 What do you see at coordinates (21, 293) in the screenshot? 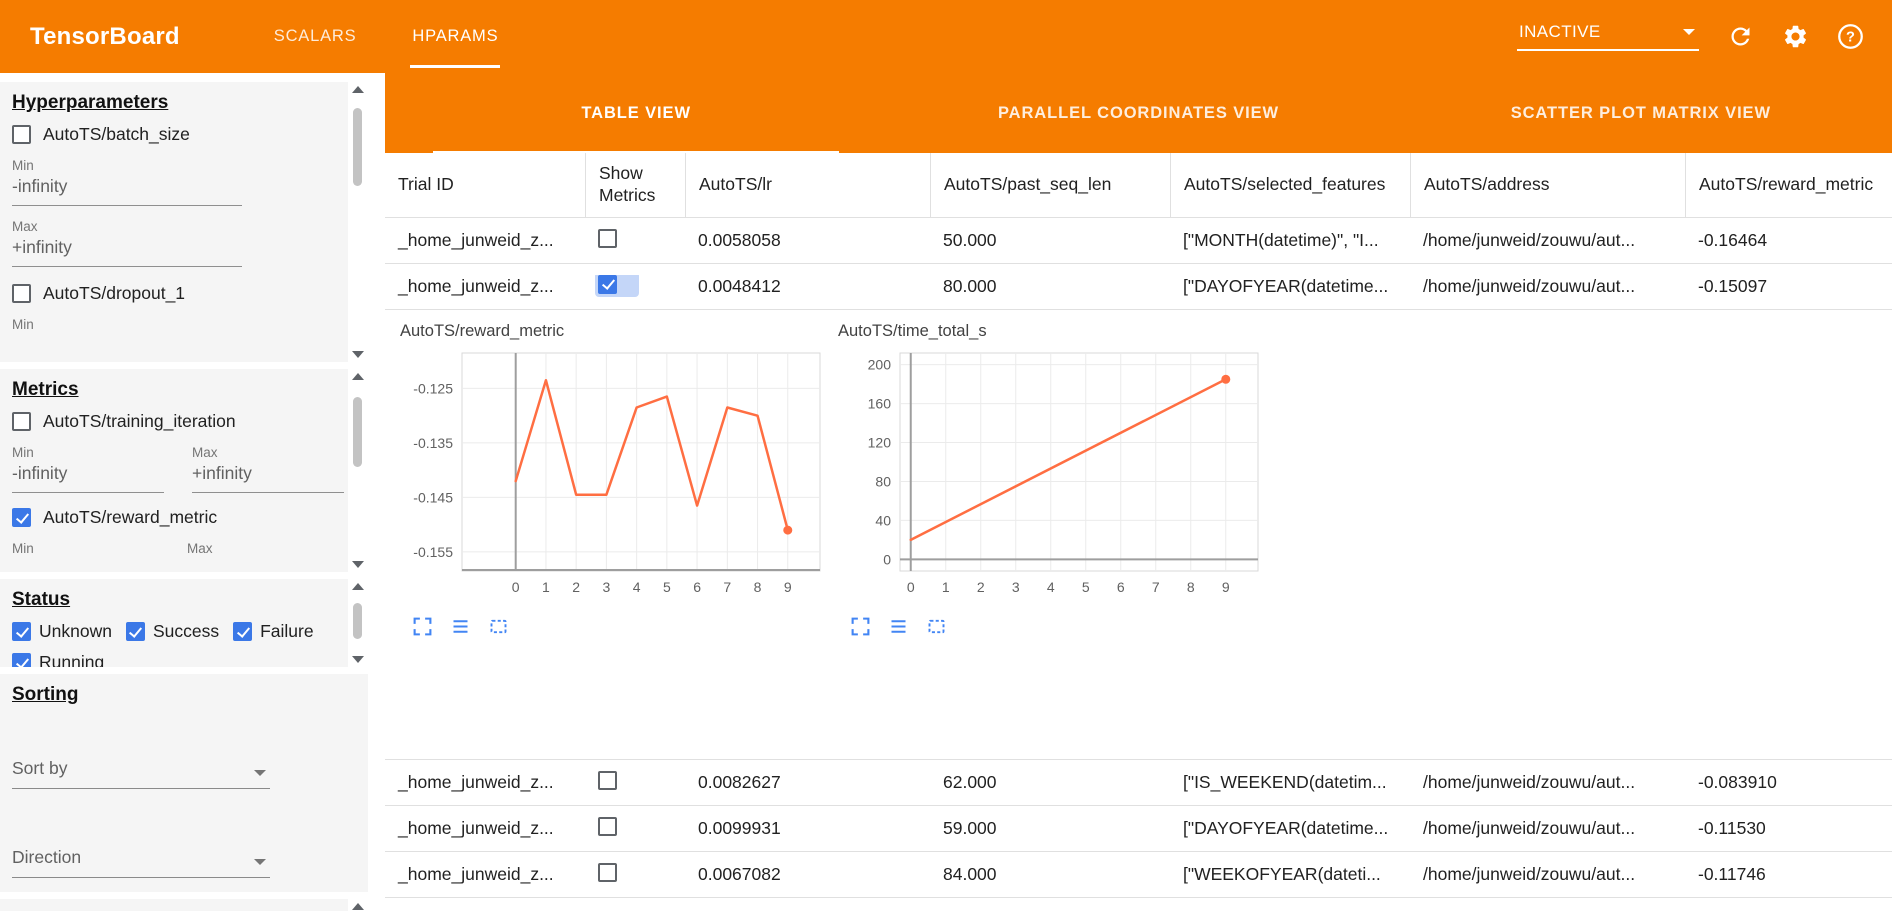
I see `dropout-checkbox` at bounding box center [21, 293].